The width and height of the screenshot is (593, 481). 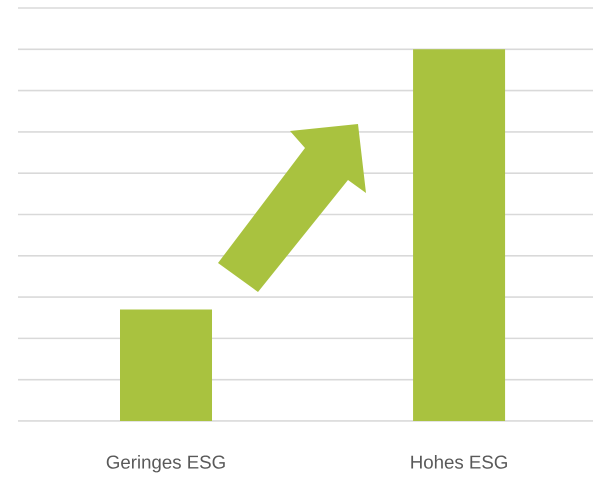 What do you see at coordinates (165, 463) in the screenshot?
I see `x-tick-label: Geringes ESG` at bounding box center [165, 463].